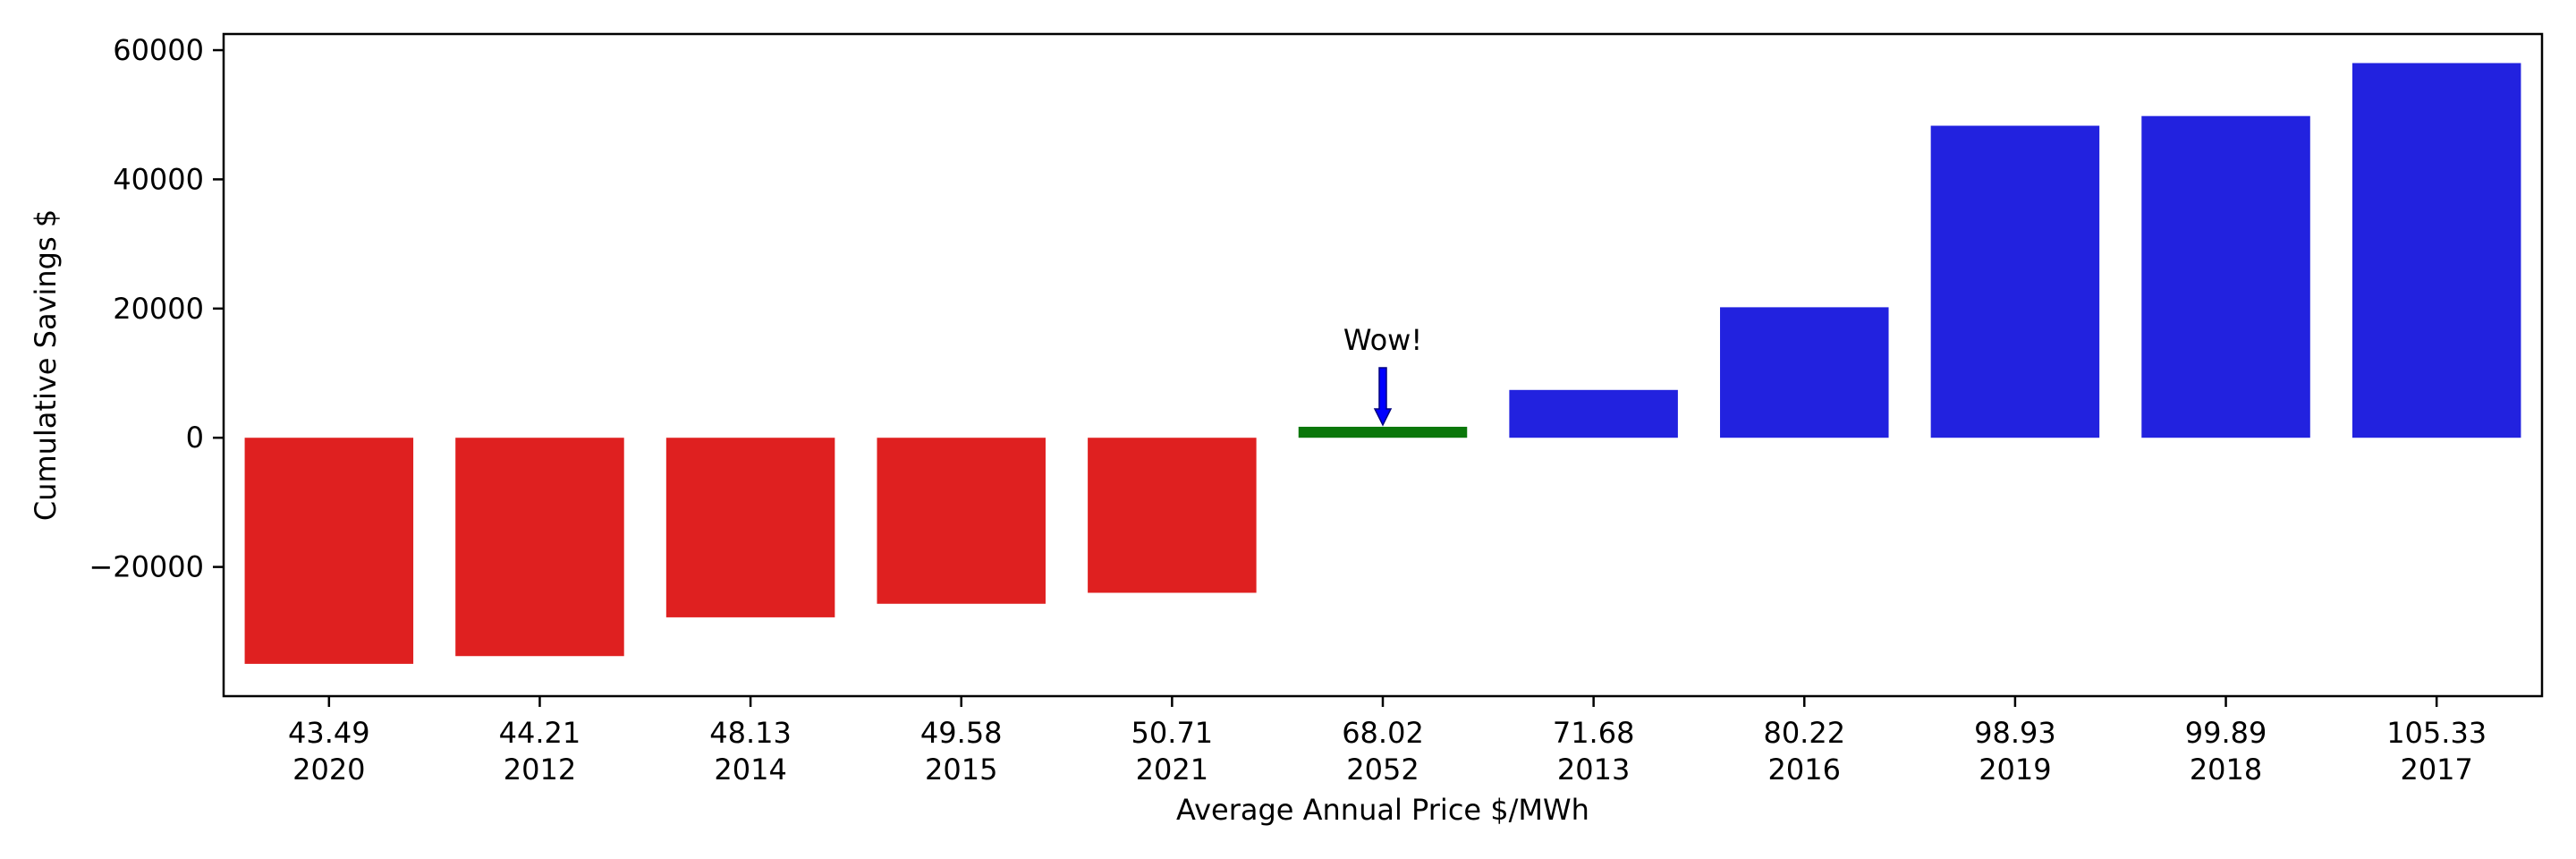 The image size is (2576, 859). What do you see at coordinates (1172, 733) in the screenshot?
I see `x-tick-label-price: 50.71` at bounding box center [1172, 733].